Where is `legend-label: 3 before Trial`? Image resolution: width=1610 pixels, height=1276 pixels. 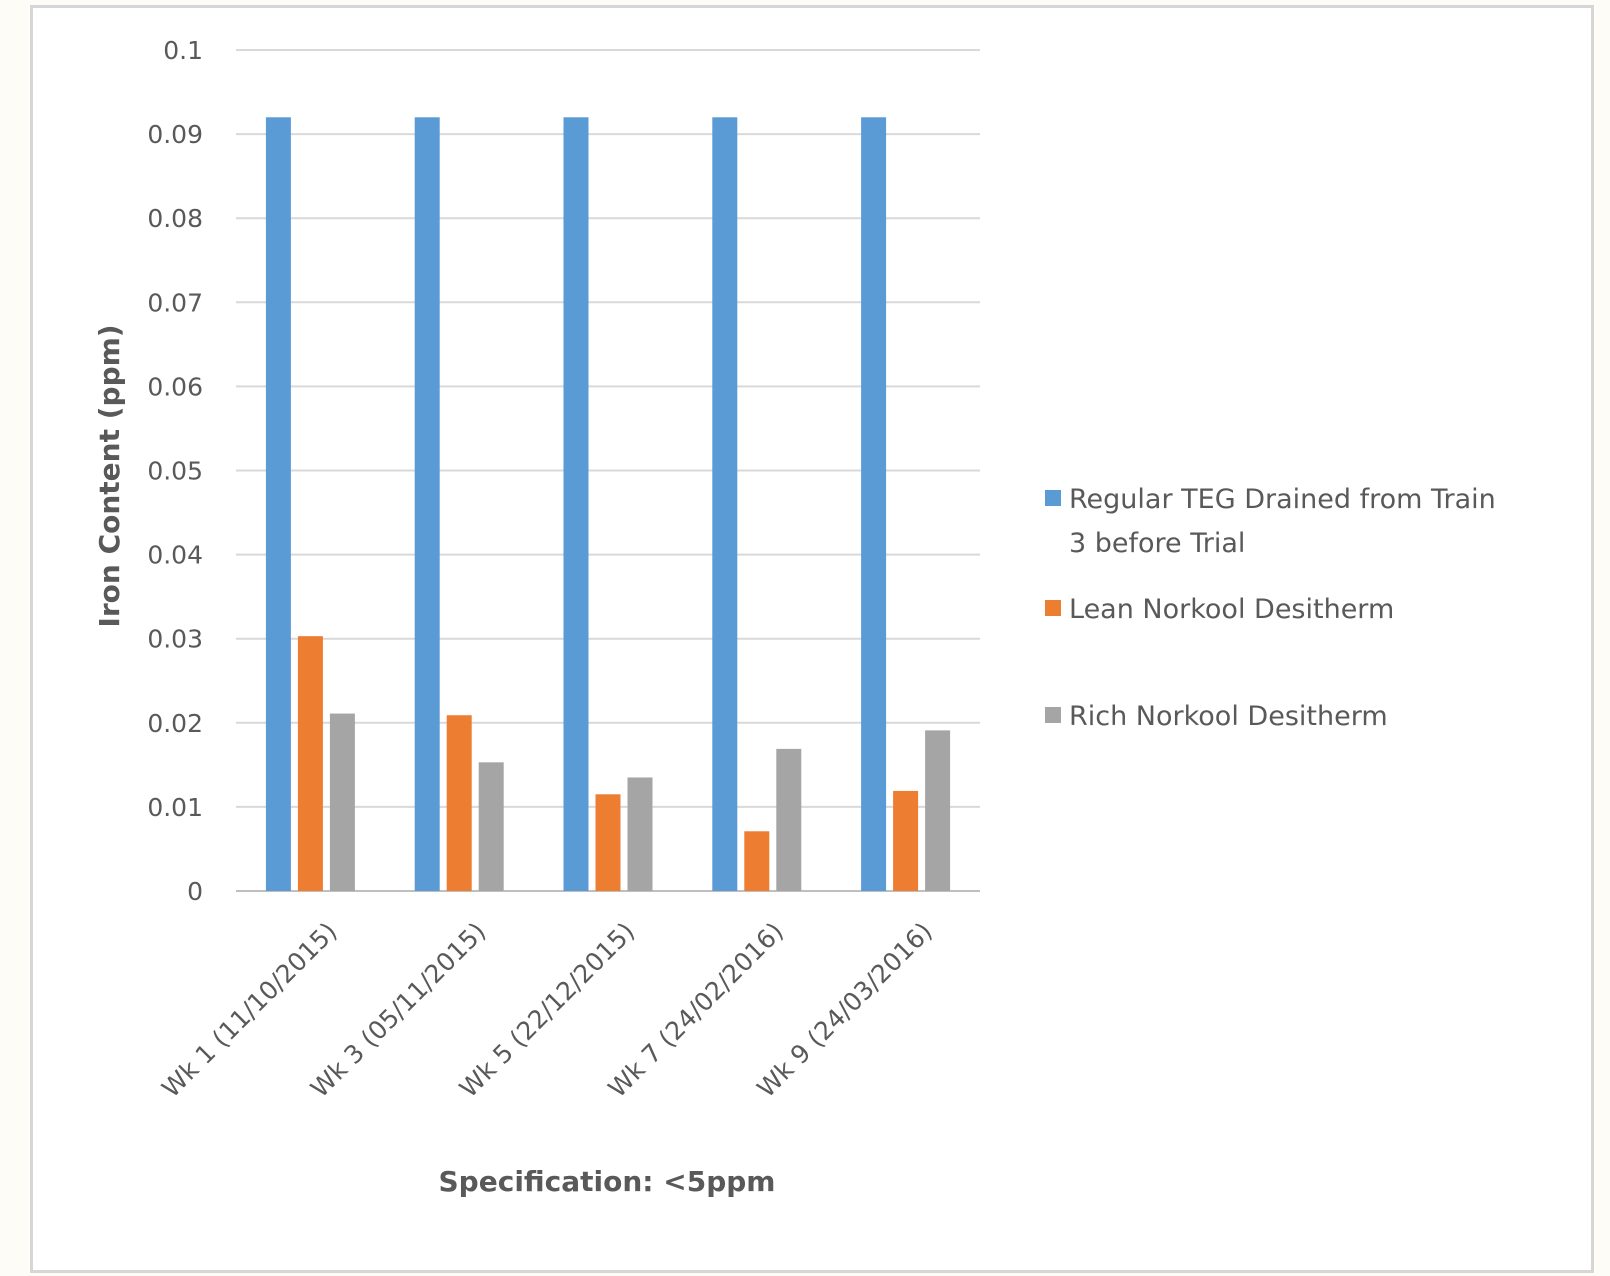
legend-label: 3 before Trial is located at coordinates (1157, 543).